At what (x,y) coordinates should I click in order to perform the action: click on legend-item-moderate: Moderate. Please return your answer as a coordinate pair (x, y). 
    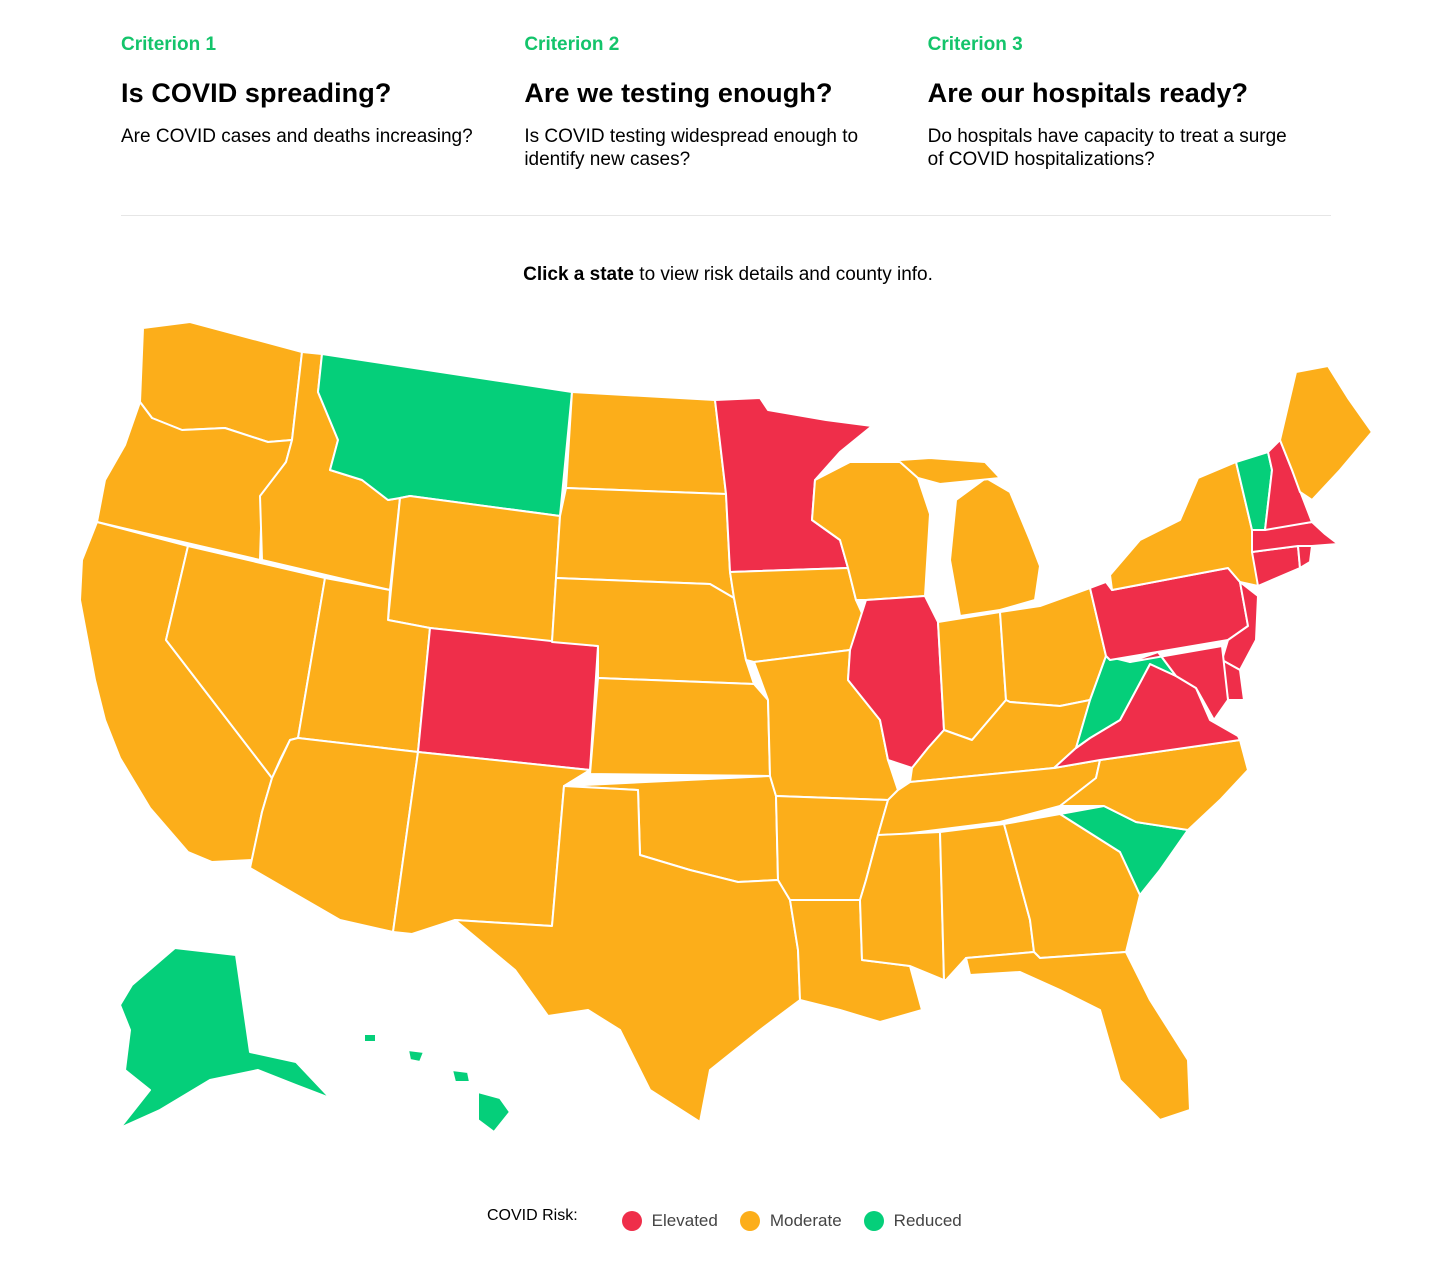
    Looking at the image, I should click on (790, 1221).